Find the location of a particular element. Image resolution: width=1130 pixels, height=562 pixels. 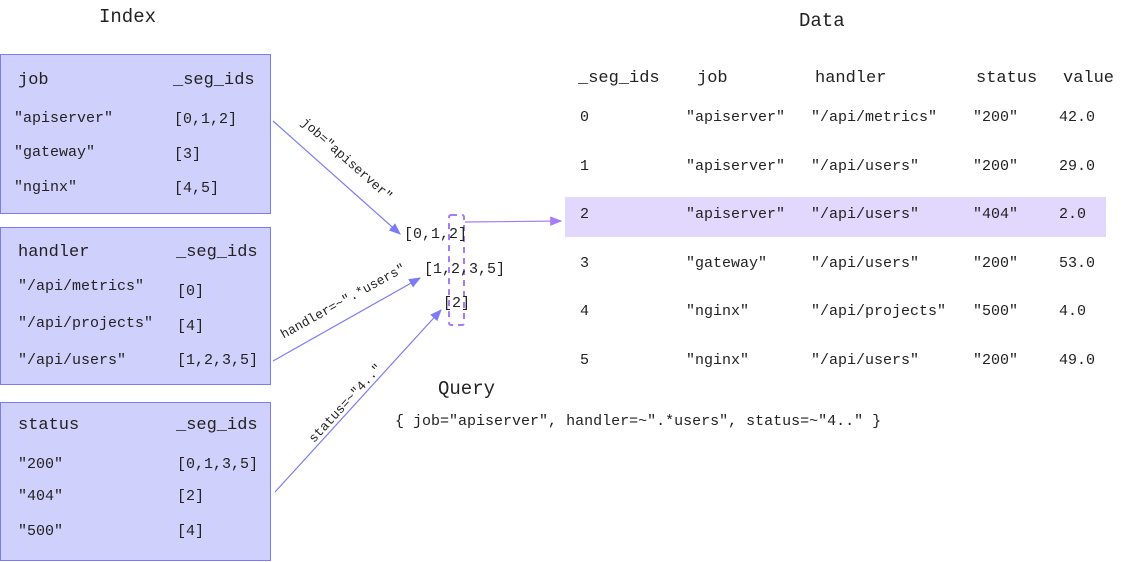

status-arrow is located at coordinates (358, 401).